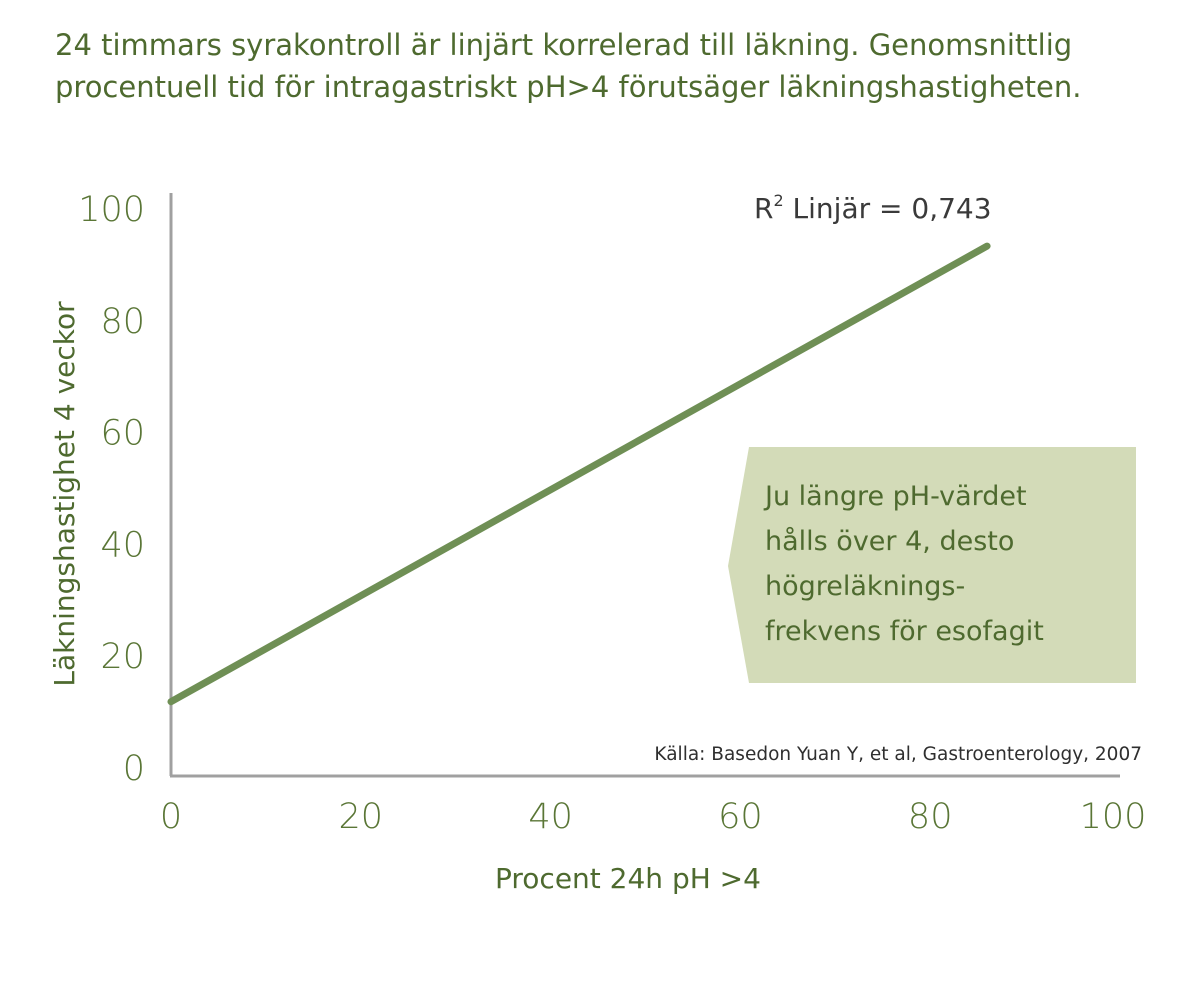 The height and width of the screenshot is (999, 1200). I want to click on r2-annotation: R2 Linjär = 0,743, so click(873, 208).